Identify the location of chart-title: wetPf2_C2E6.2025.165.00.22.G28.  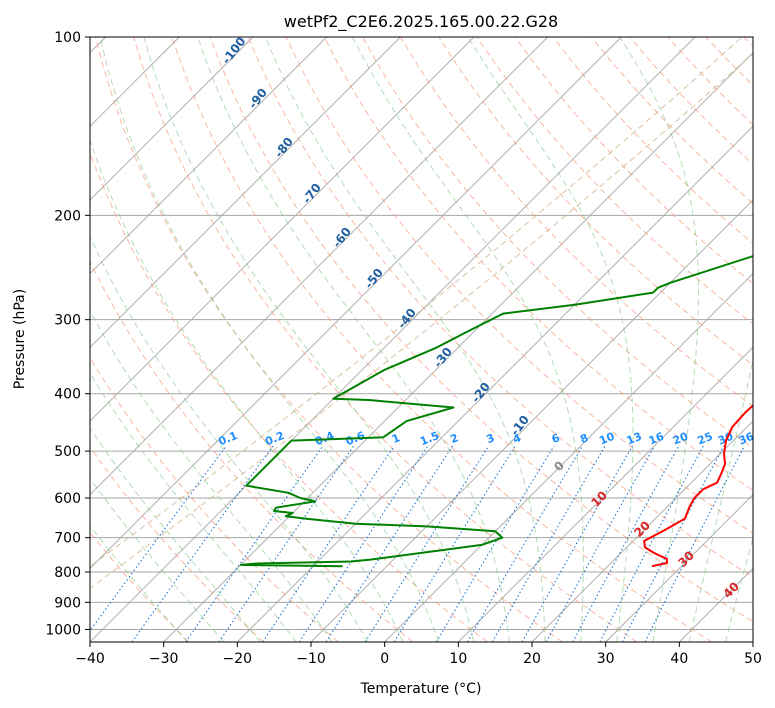
(421, 22).